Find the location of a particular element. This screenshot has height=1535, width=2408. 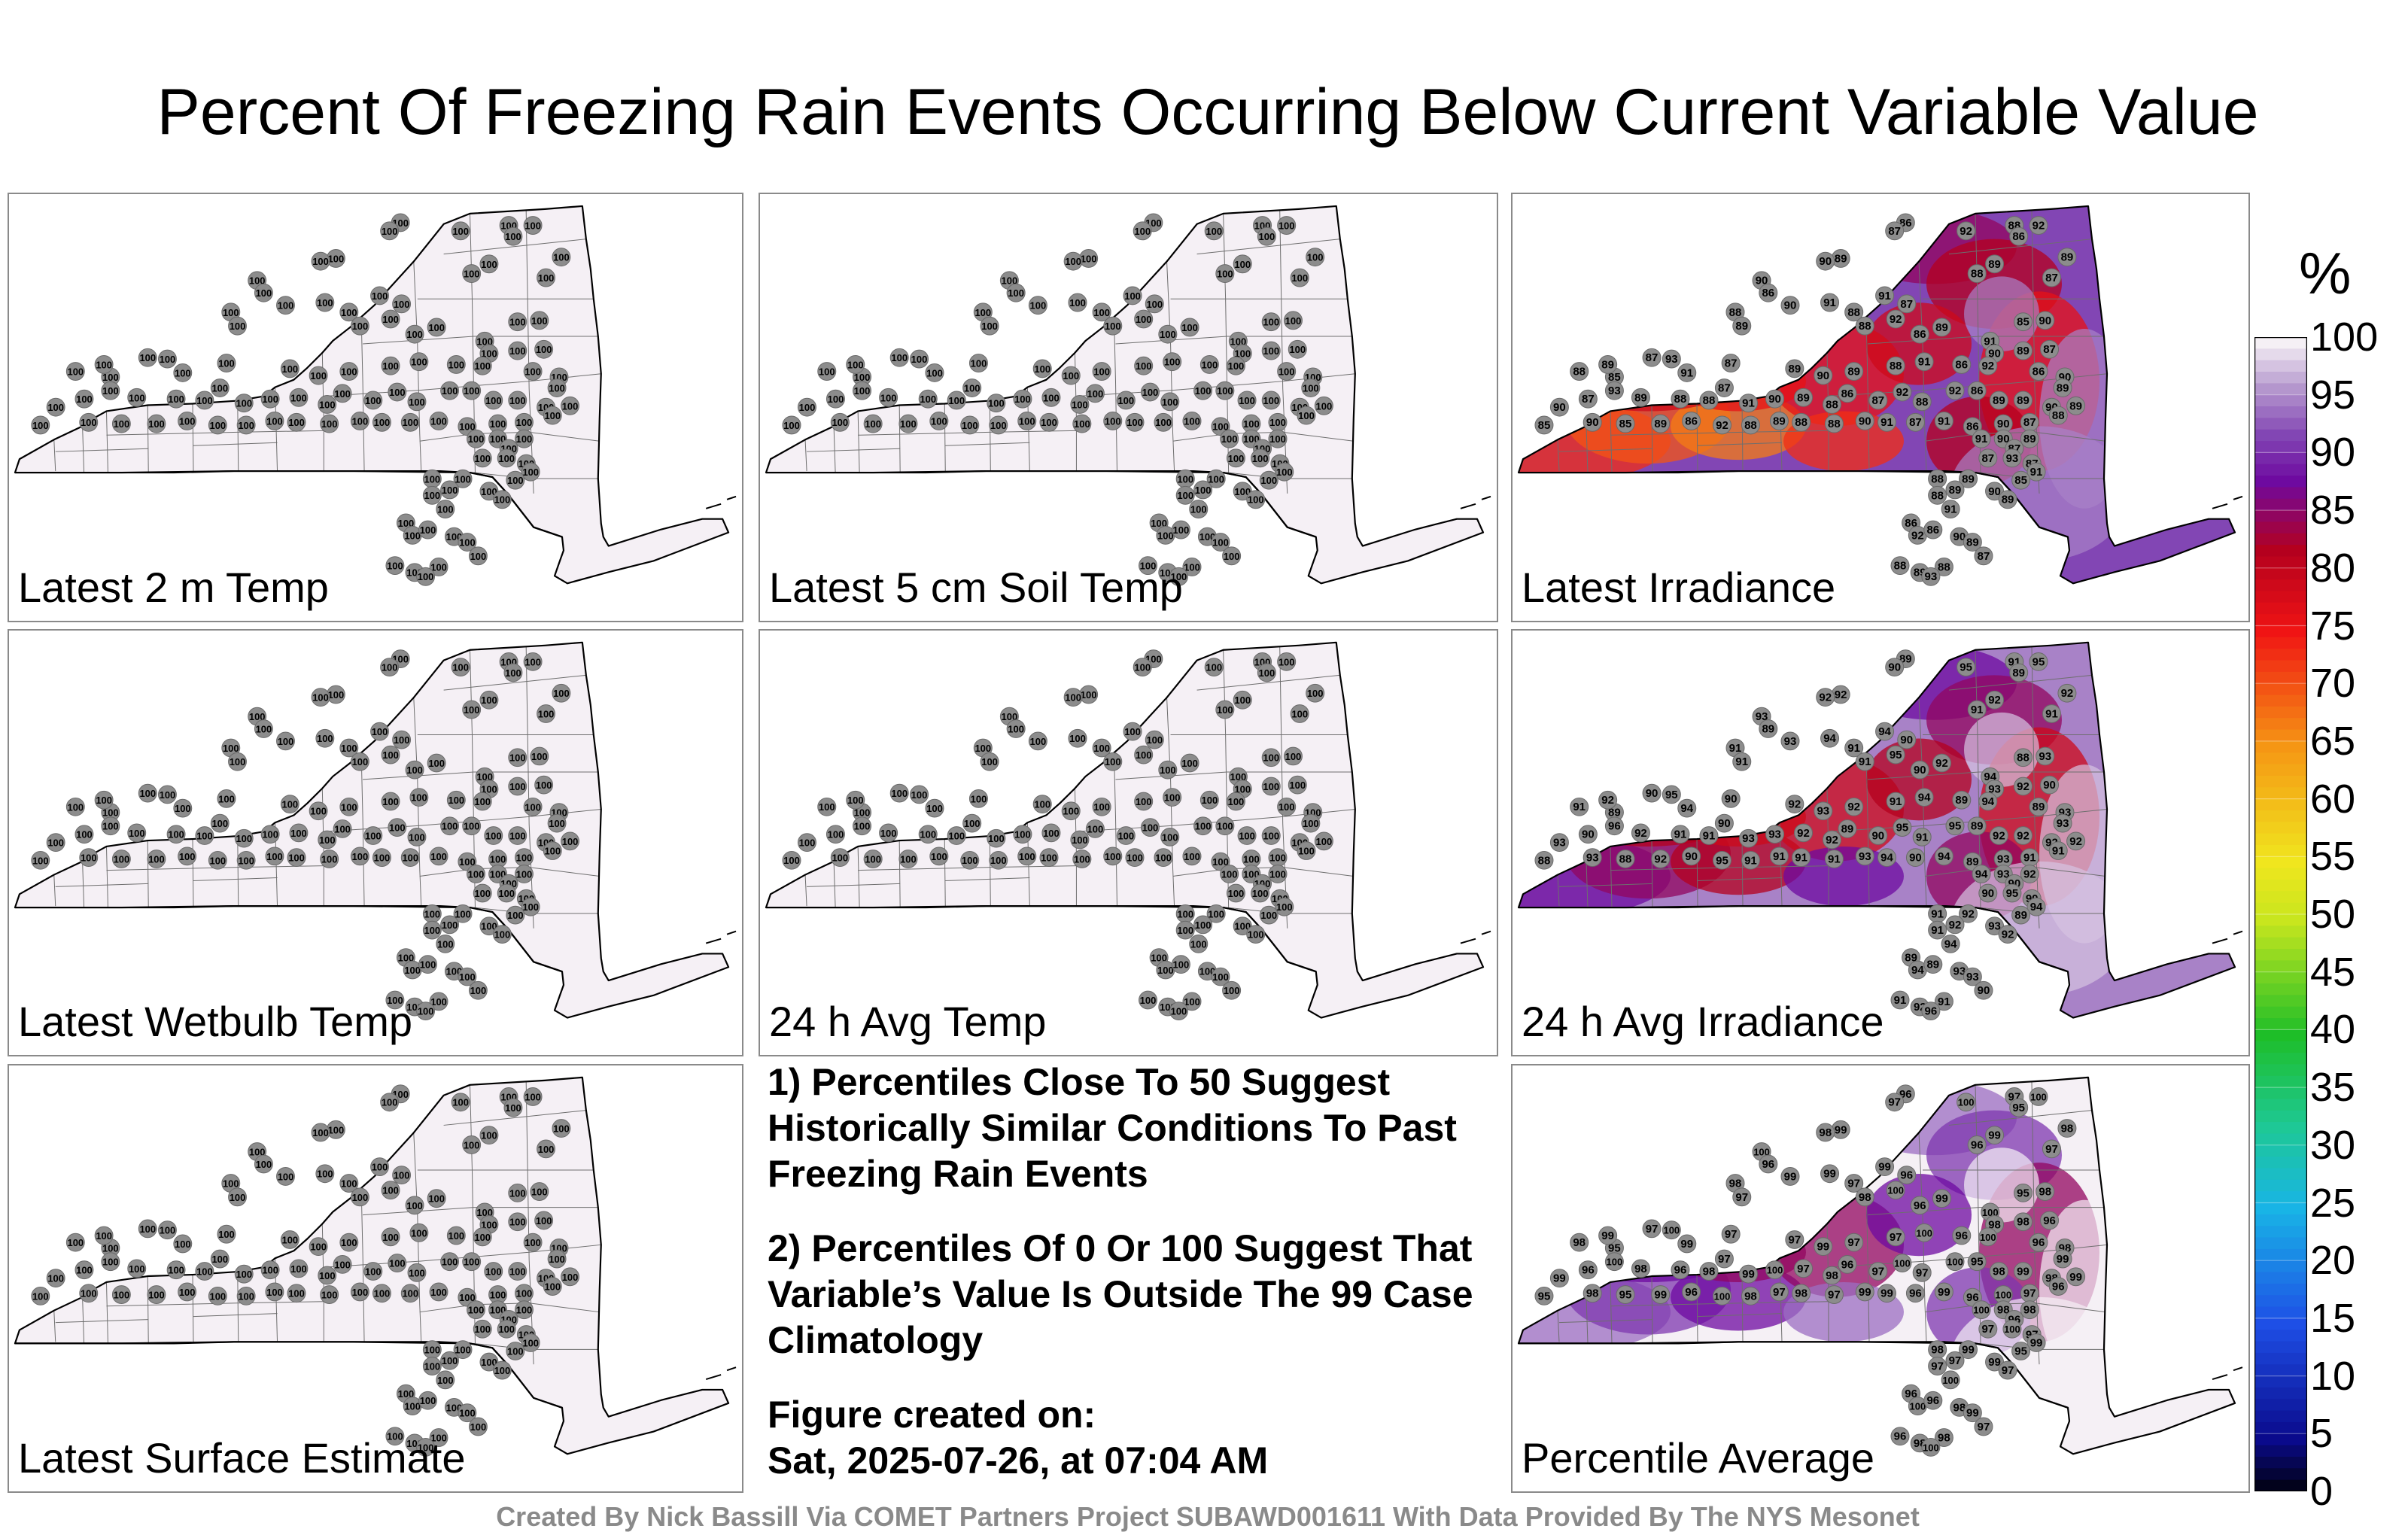

shore-mark is located at coordinates (2227, 502).